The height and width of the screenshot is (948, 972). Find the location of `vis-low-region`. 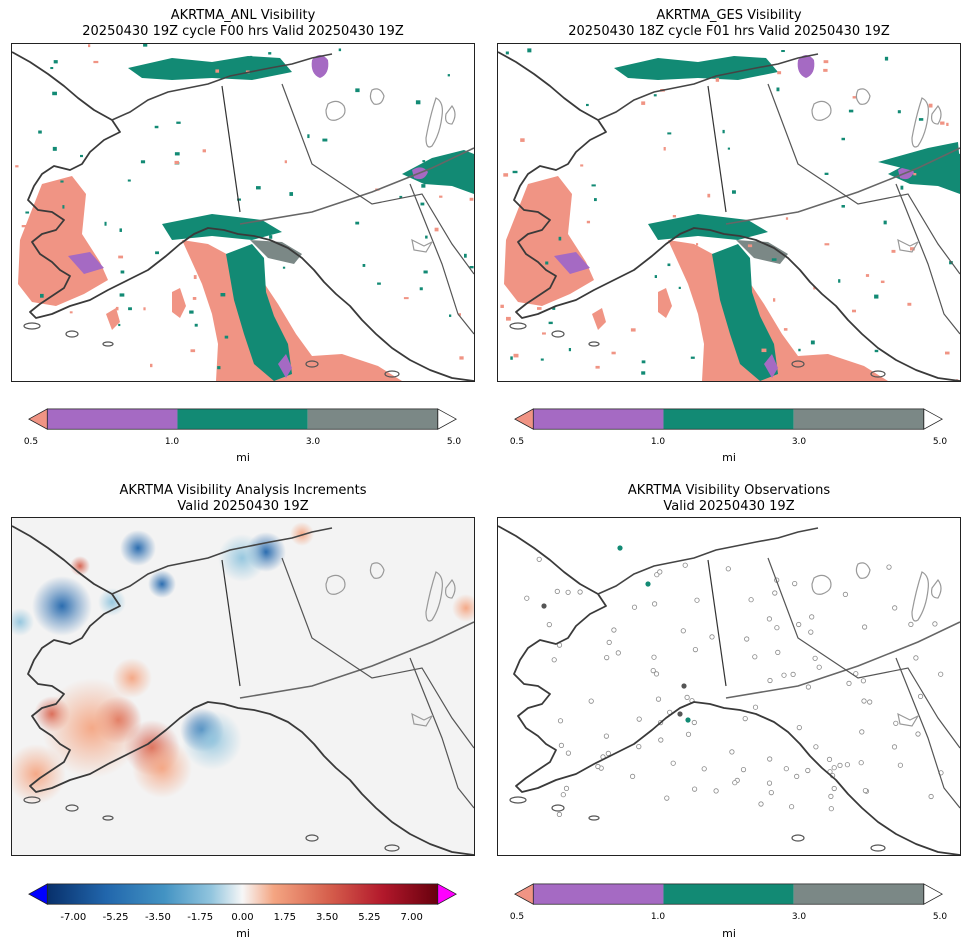

vis-low-region is located at coordinates (63, 241).